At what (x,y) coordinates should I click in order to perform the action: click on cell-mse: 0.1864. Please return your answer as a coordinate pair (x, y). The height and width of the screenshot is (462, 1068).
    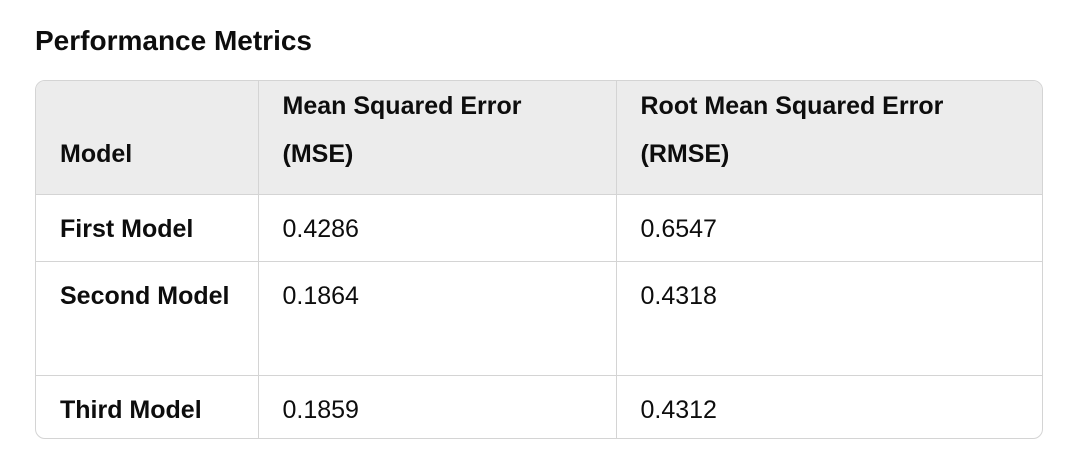
    Looking at the image, I should click on (437, 318).